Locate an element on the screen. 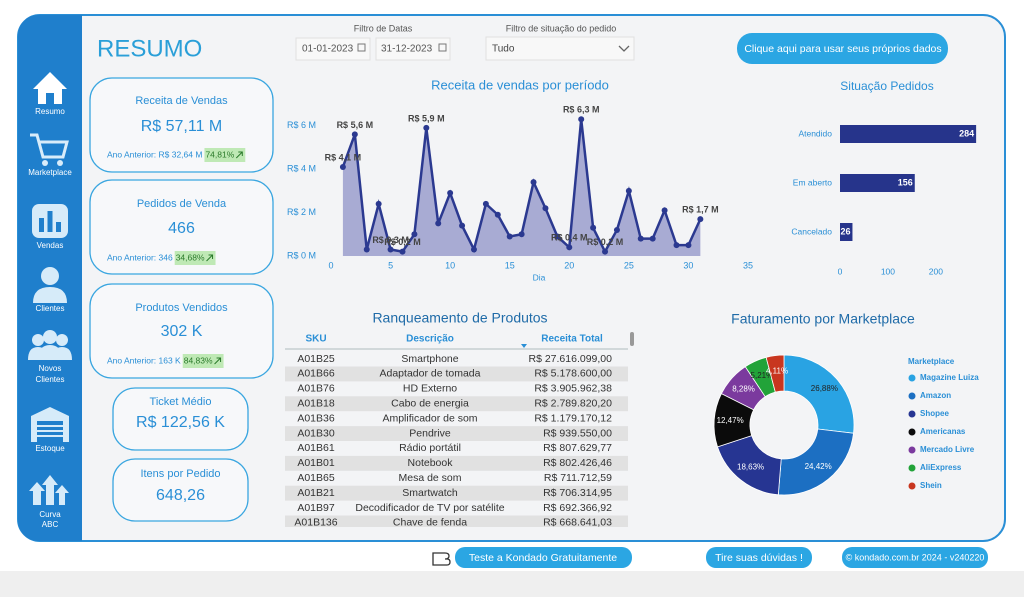  date-start: 01-01-2023 is located at coordinates (328, 49).